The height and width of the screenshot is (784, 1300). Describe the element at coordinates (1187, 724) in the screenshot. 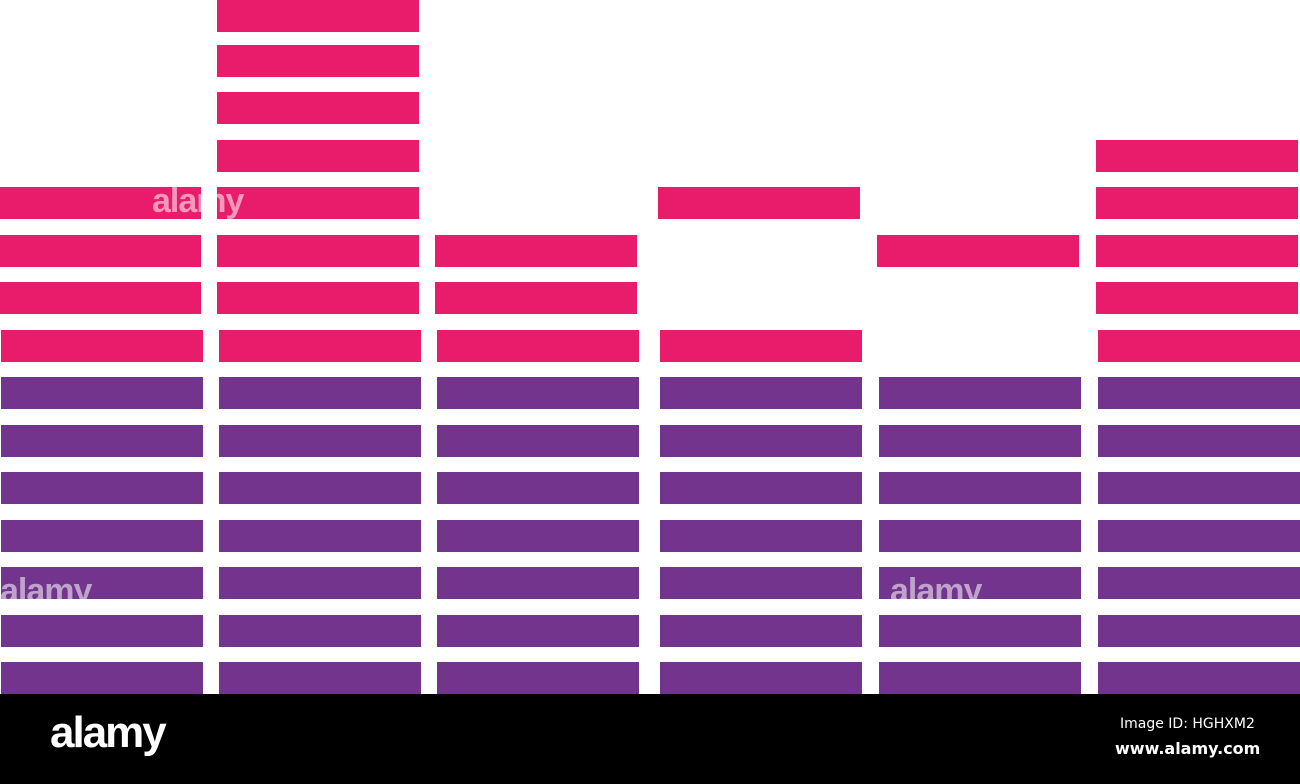

I see `image-id: Image ID: HGHXM2` at that location.